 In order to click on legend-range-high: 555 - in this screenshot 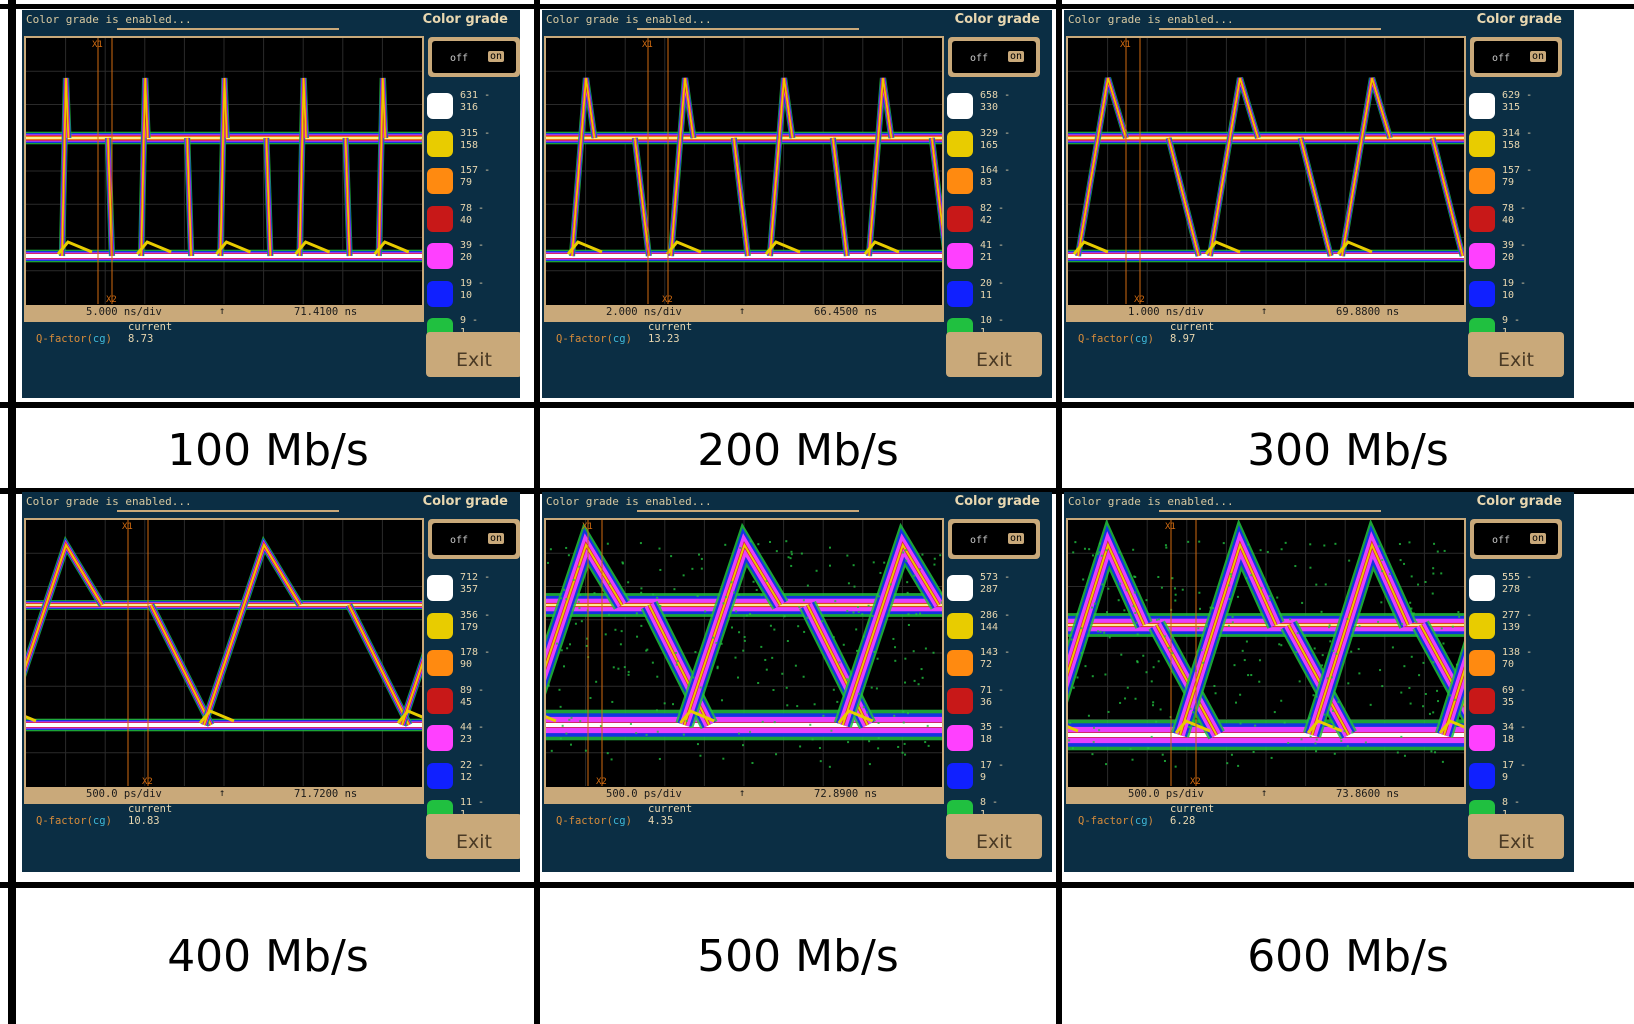, I will do `click(1517, 577)`.